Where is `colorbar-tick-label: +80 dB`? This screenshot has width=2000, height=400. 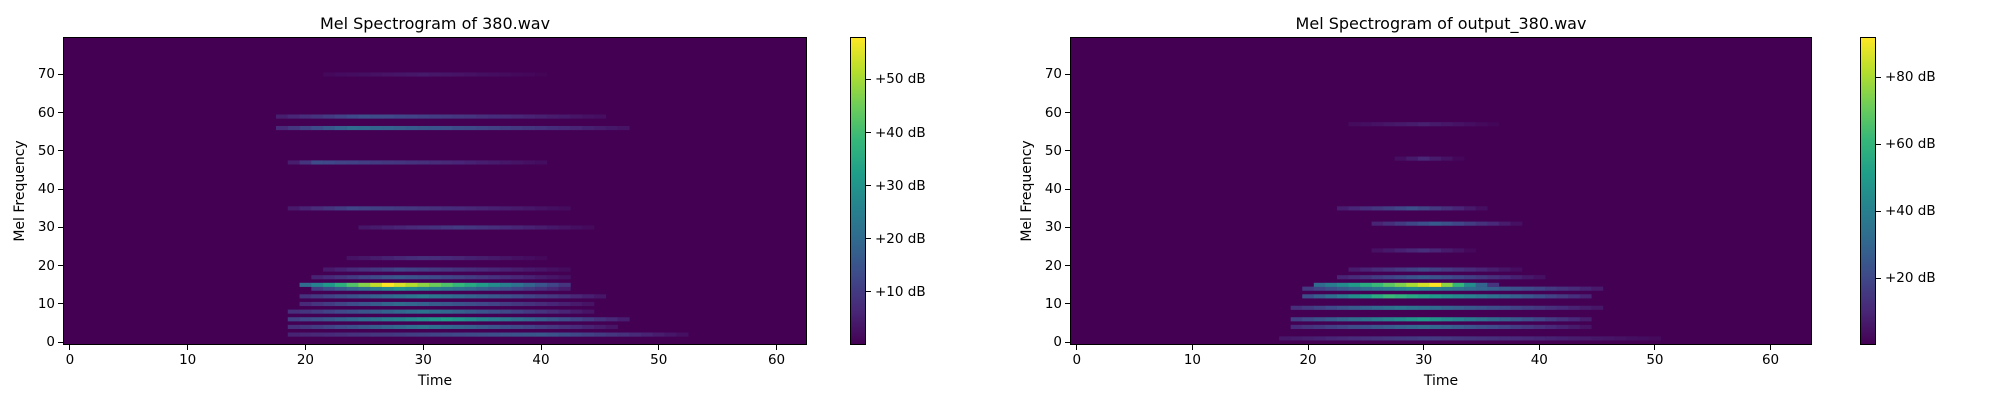 colorbar-tick-label: +80 dB is located at coordinates (1910, 77).